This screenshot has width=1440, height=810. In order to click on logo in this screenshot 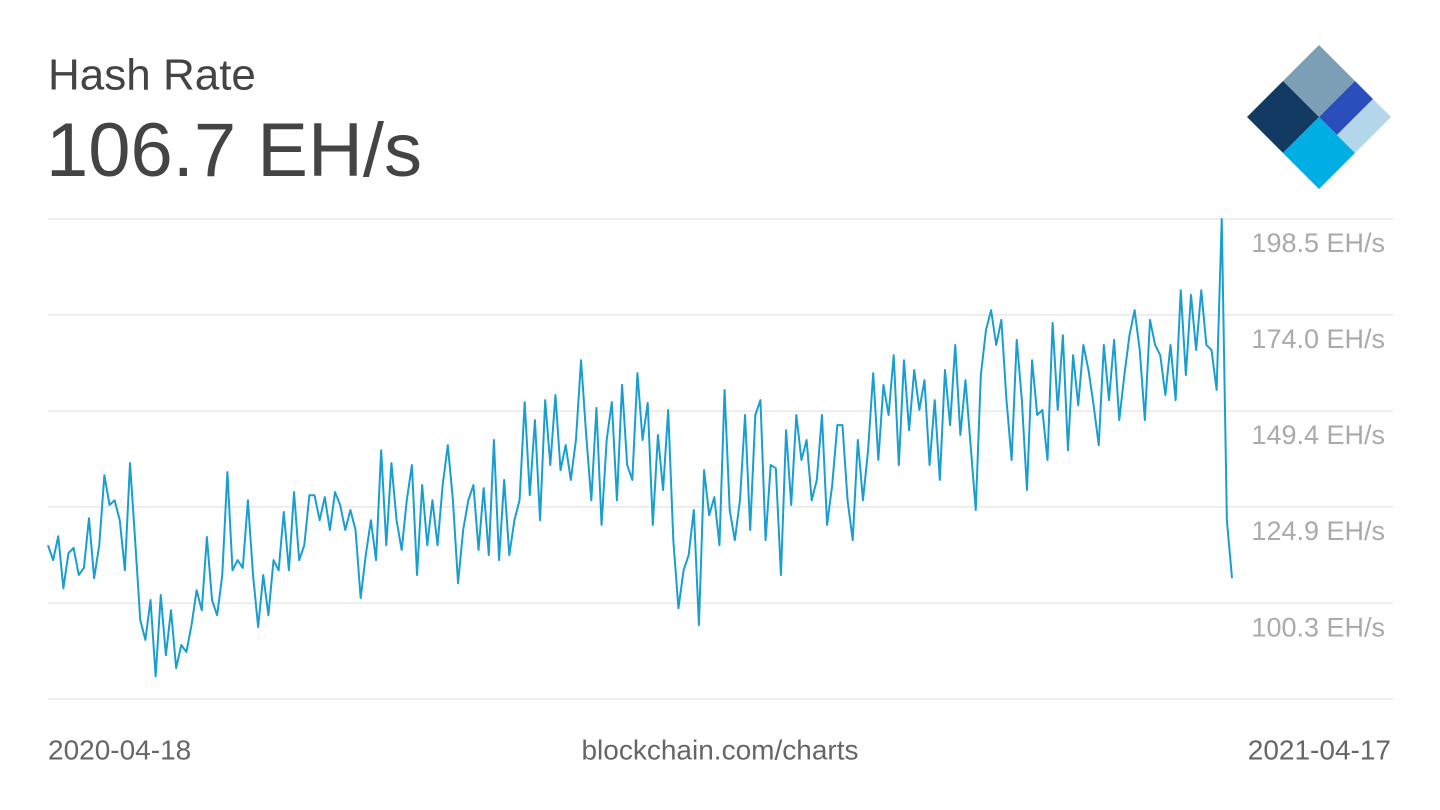, I will do `click(1319, 117)`.